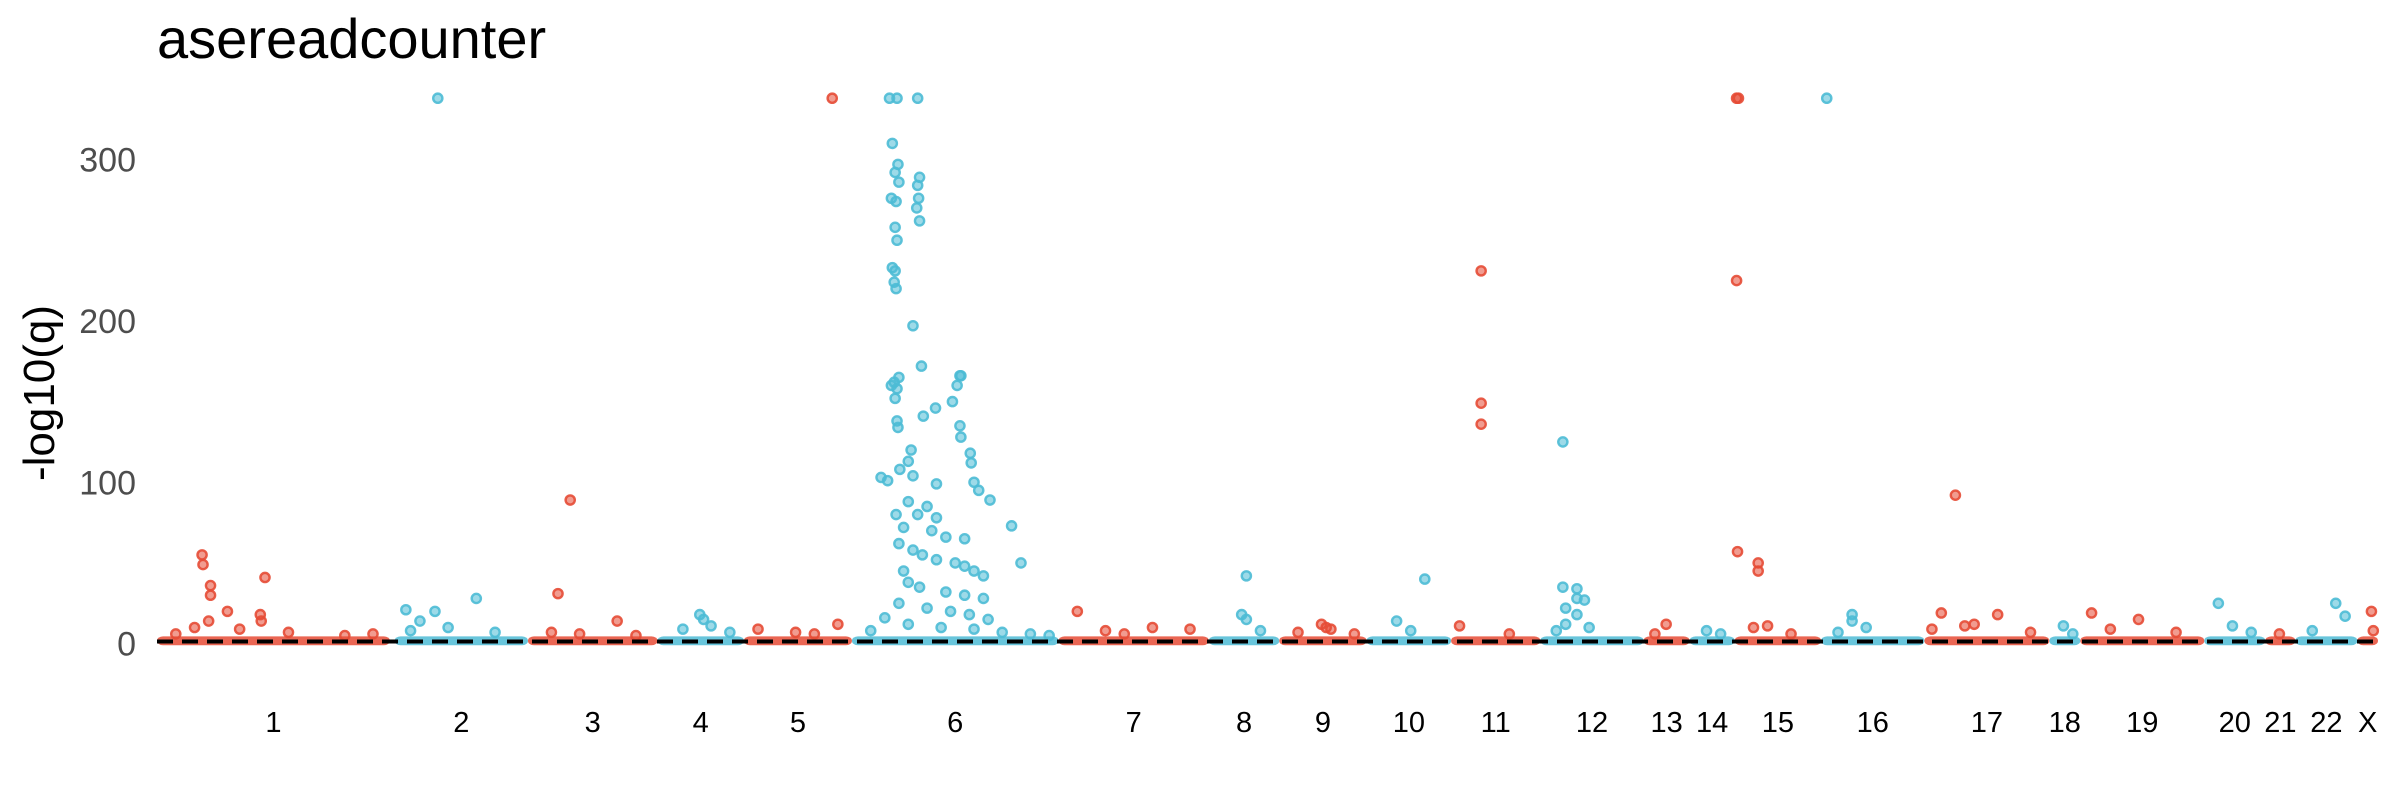 The height and width of the screenshot is (787, 2400). What do you see at coordinates (126, 645) in the screenshot?
I see `y-tick-label: 0` at bounding box center [126, 645].